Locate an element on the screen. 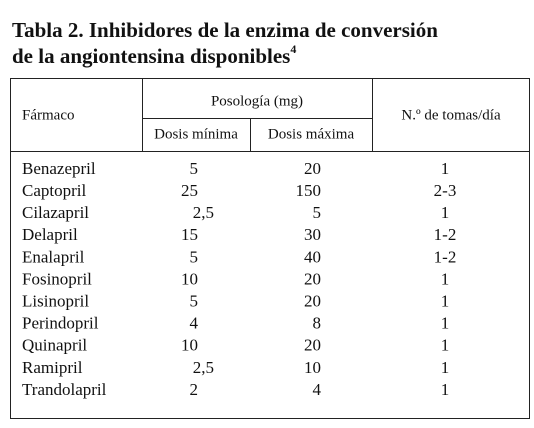 Image resolution: width=534 pixels, height=428 pixels. table-cell: 25 is located at coordinates (189, 190).